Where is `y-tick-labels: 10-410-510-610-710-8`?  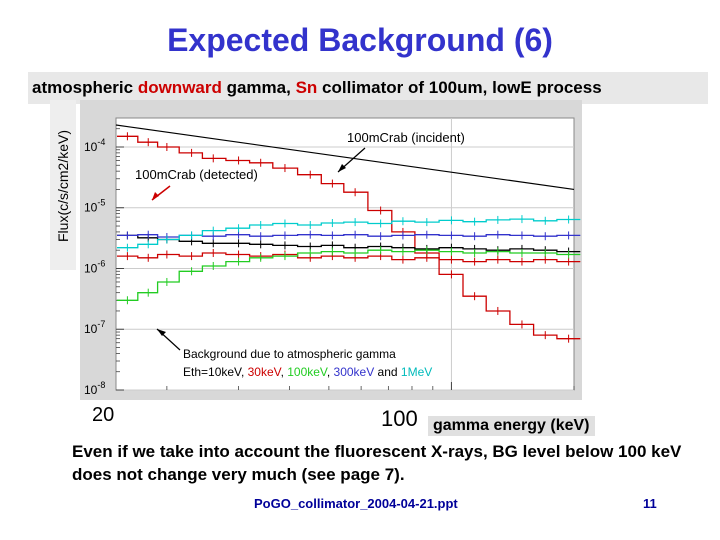 y-tick-labels: 10-410-510-610-710-8 is located at coordinates (94, 267).